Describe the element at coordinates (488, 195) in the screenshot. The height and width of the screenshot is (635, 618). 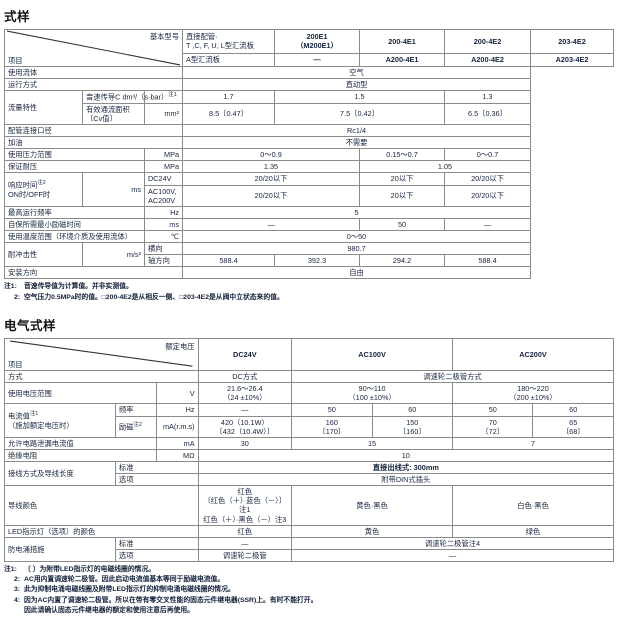
I see `cell-response-ac-3: 20/20以下` at that location.